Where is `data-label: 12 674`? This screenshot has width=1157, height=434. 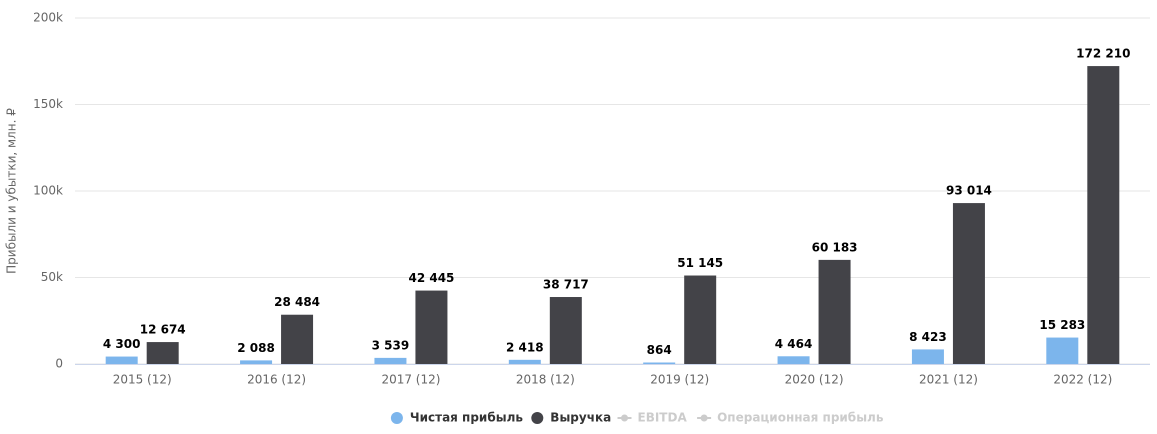
data-label: 12 674 is located at coordinates (163, 330).